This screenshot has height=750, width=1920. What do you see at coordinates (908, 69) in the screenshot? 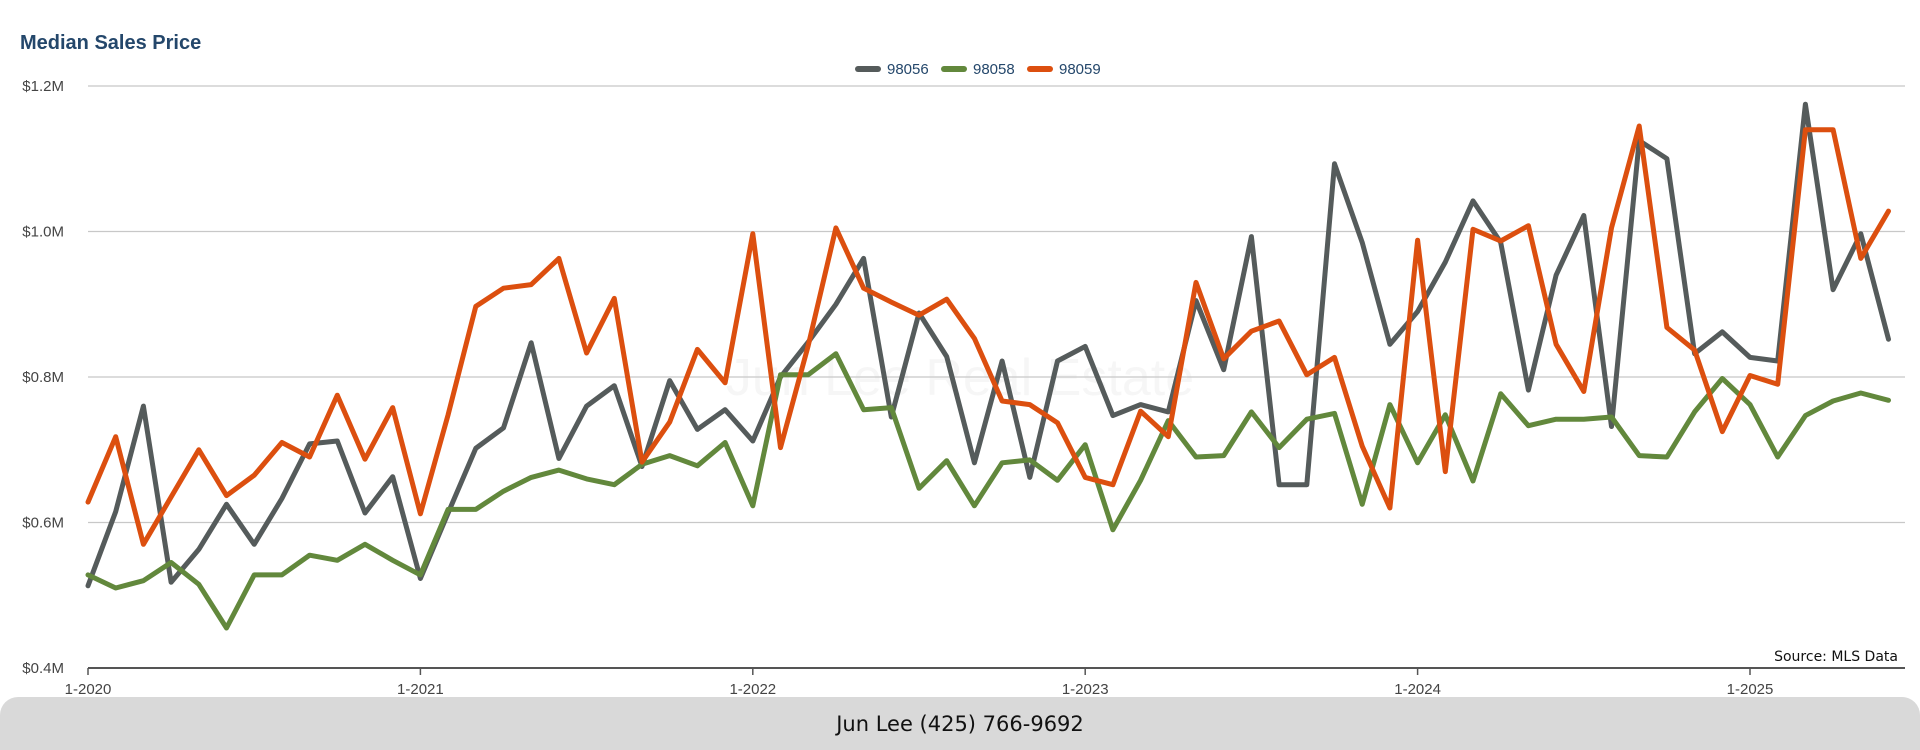
I see `legend-label-98056: 98056` at bounding box center [908, 69].